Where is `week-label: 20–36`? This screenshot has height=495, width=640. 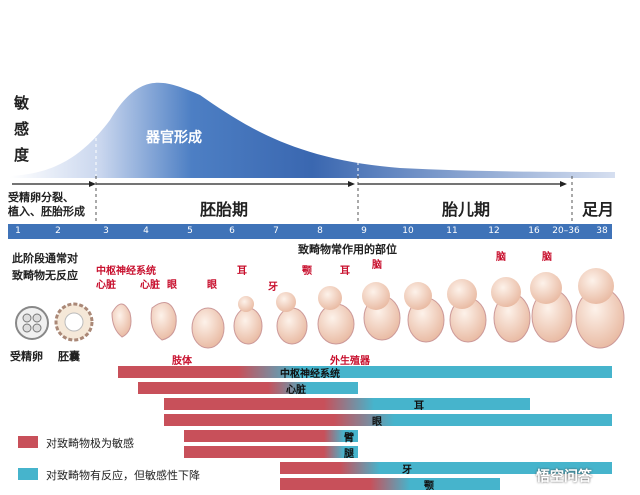
week-label: 20–36 is located at coordinates (566, 231).